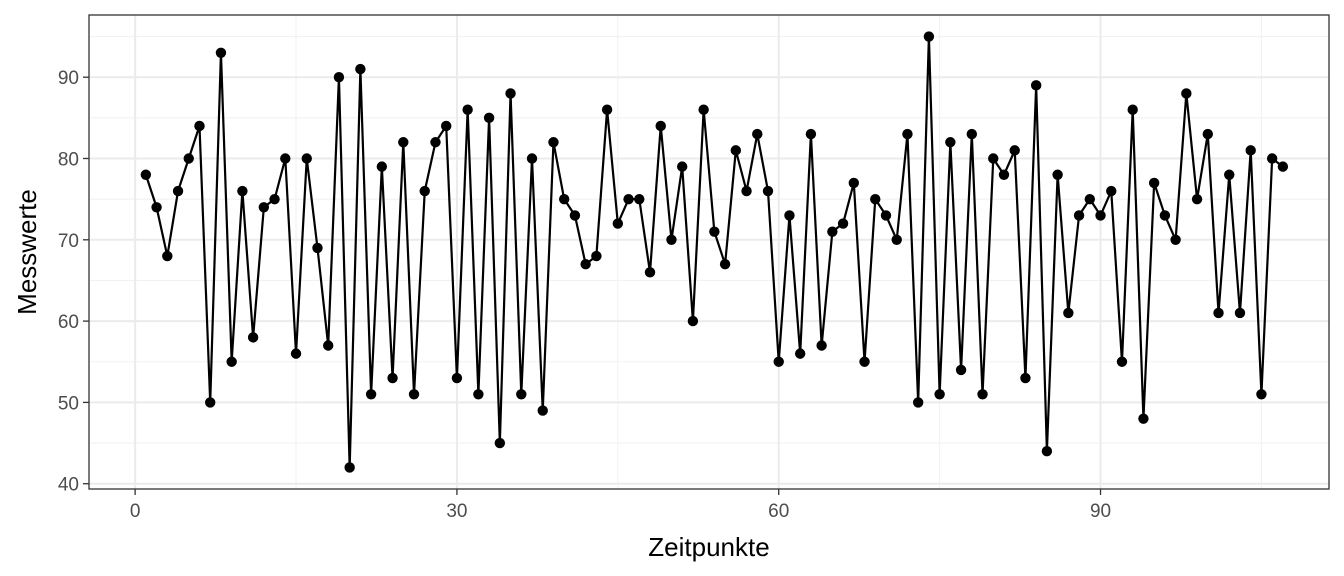  I want to click on x-tick-label: 60, so click(778, 511).